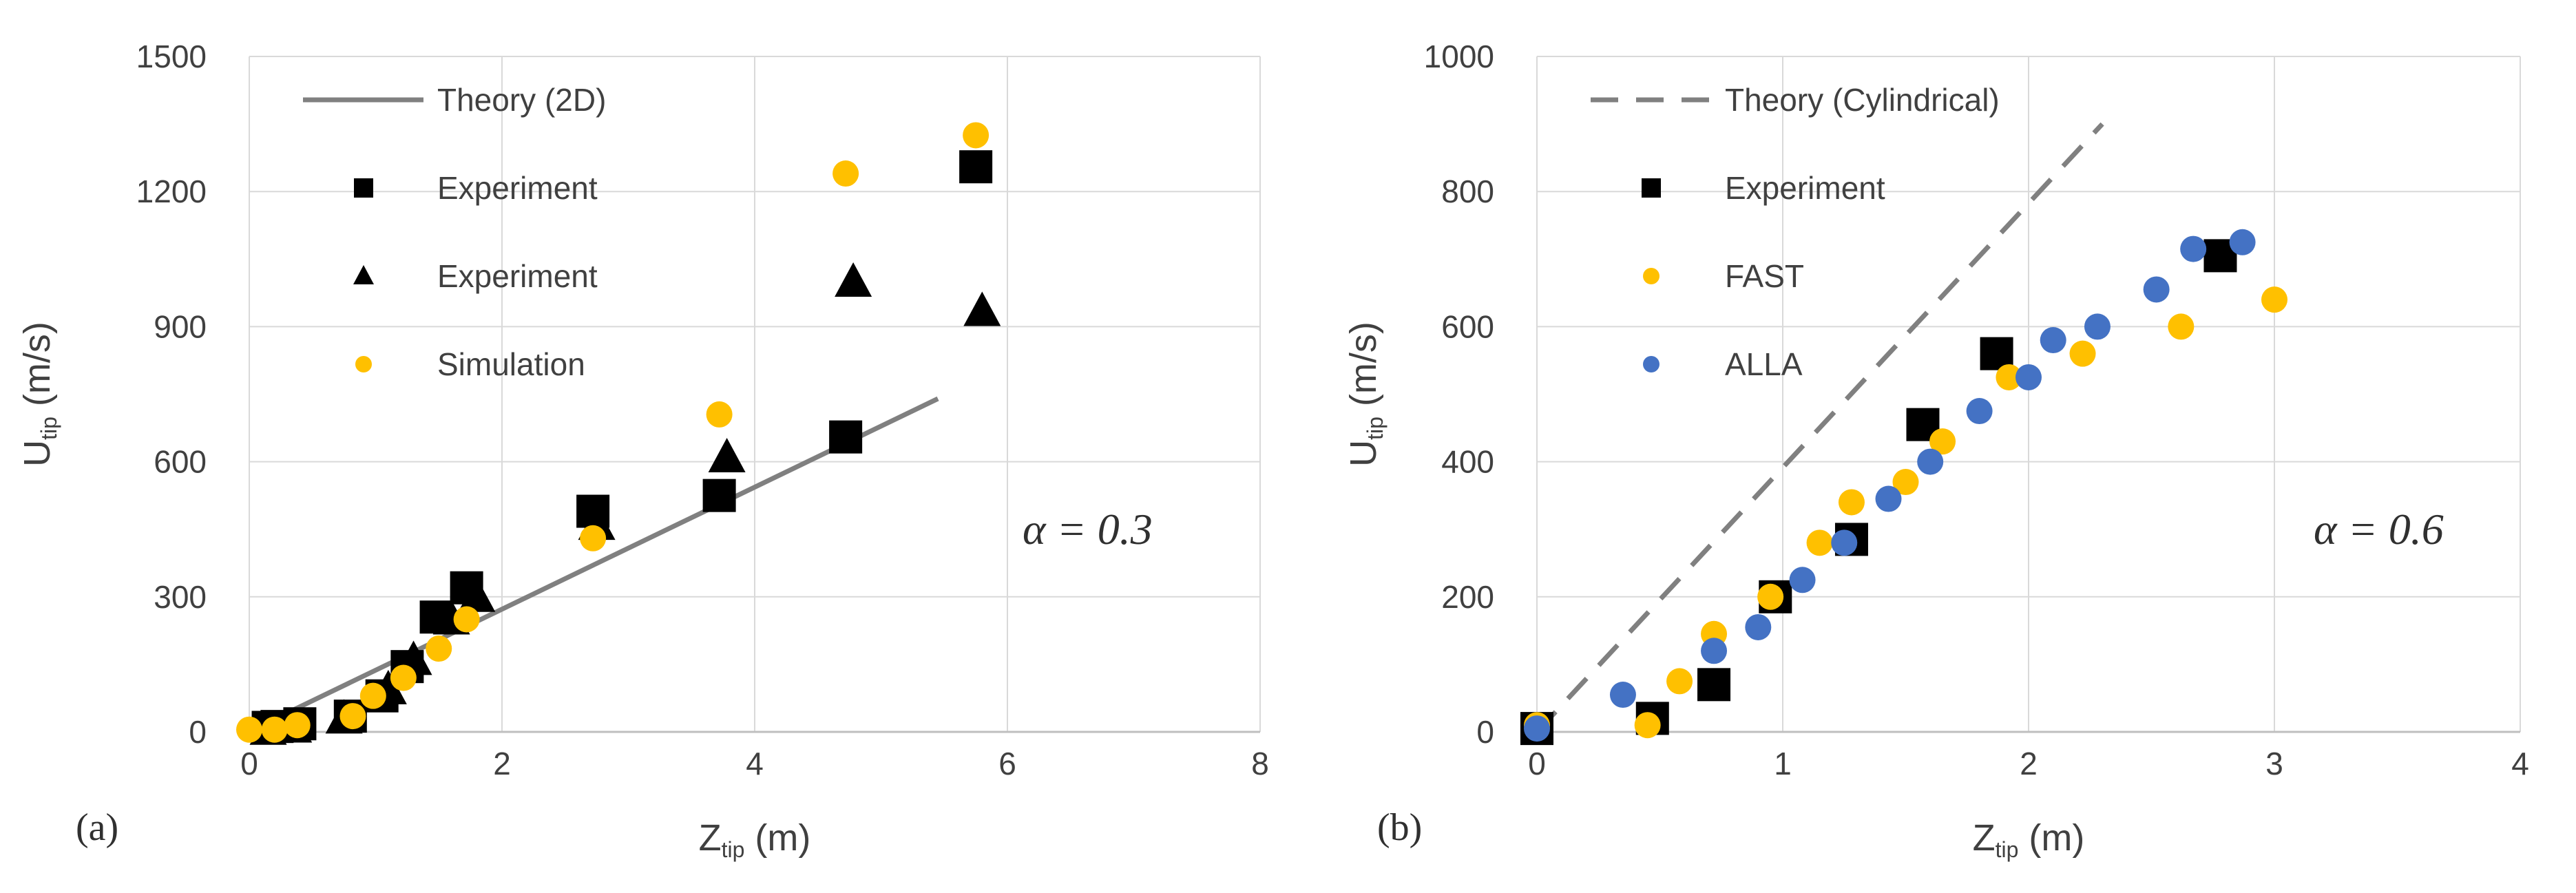 Image resolution: width=2576 pixels, height=893 pixels. Describe the element at coordinates (1783, 763) in the screenshot. I see `x-tick-label: 1` at that location.